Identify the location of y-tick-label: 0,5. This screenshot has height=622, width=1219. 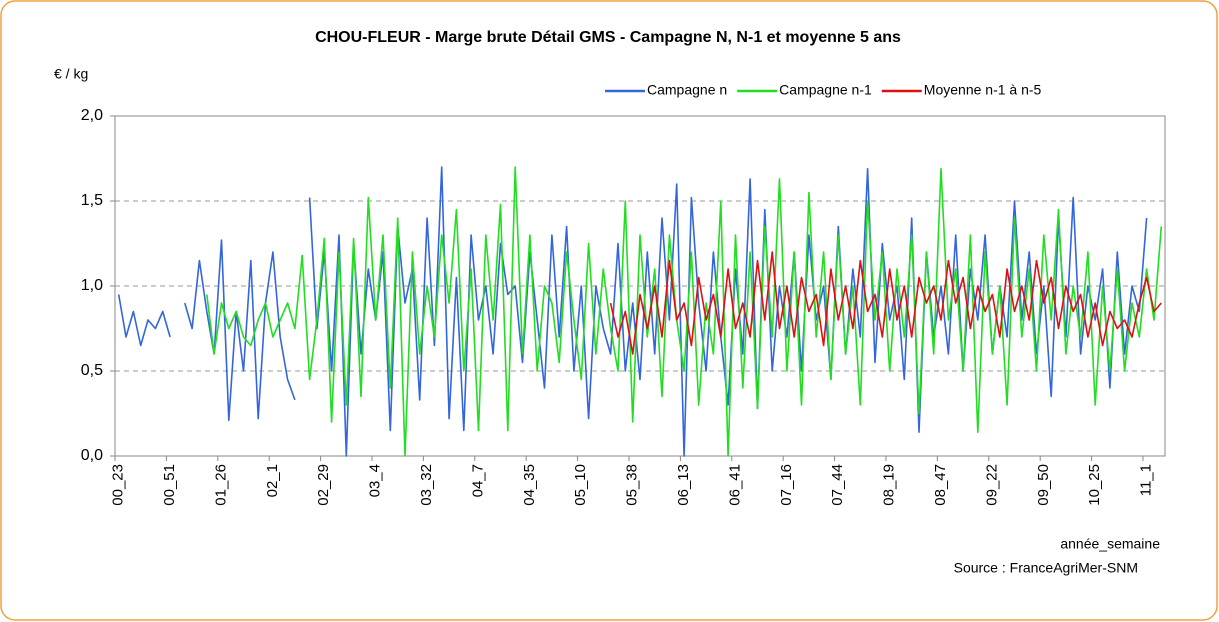
(92, 370).